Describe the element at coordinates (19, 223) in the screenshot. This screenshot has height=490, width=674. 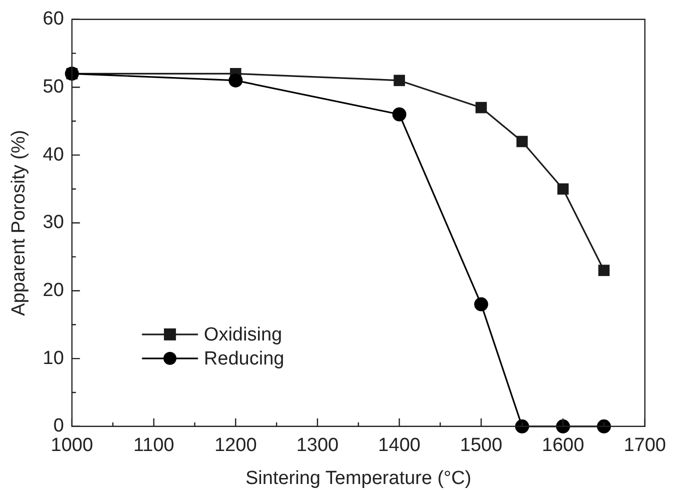
I see `y-axis-title: Apparent Porosity (%)` at that location.